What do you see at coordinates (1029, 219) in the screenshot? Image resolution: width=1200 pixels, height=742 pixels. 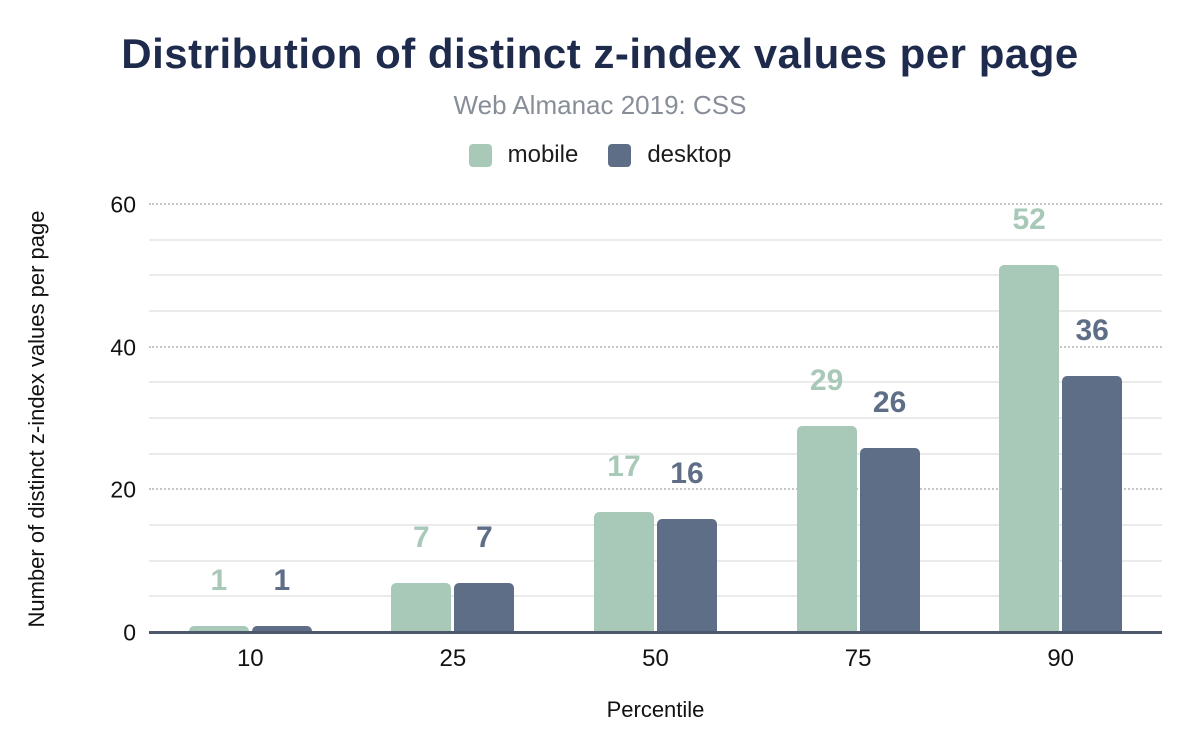 I see `bar-value-label-mobile-90: 52` at bounding box center [1029, 219].